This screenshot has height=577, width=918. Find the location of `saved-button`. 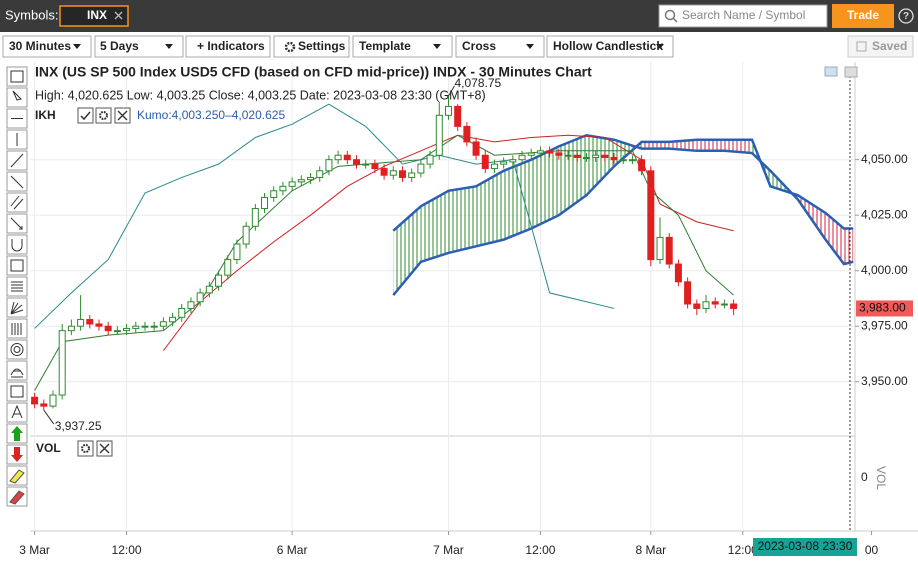

saved-button is located at coordinates (880, 46).